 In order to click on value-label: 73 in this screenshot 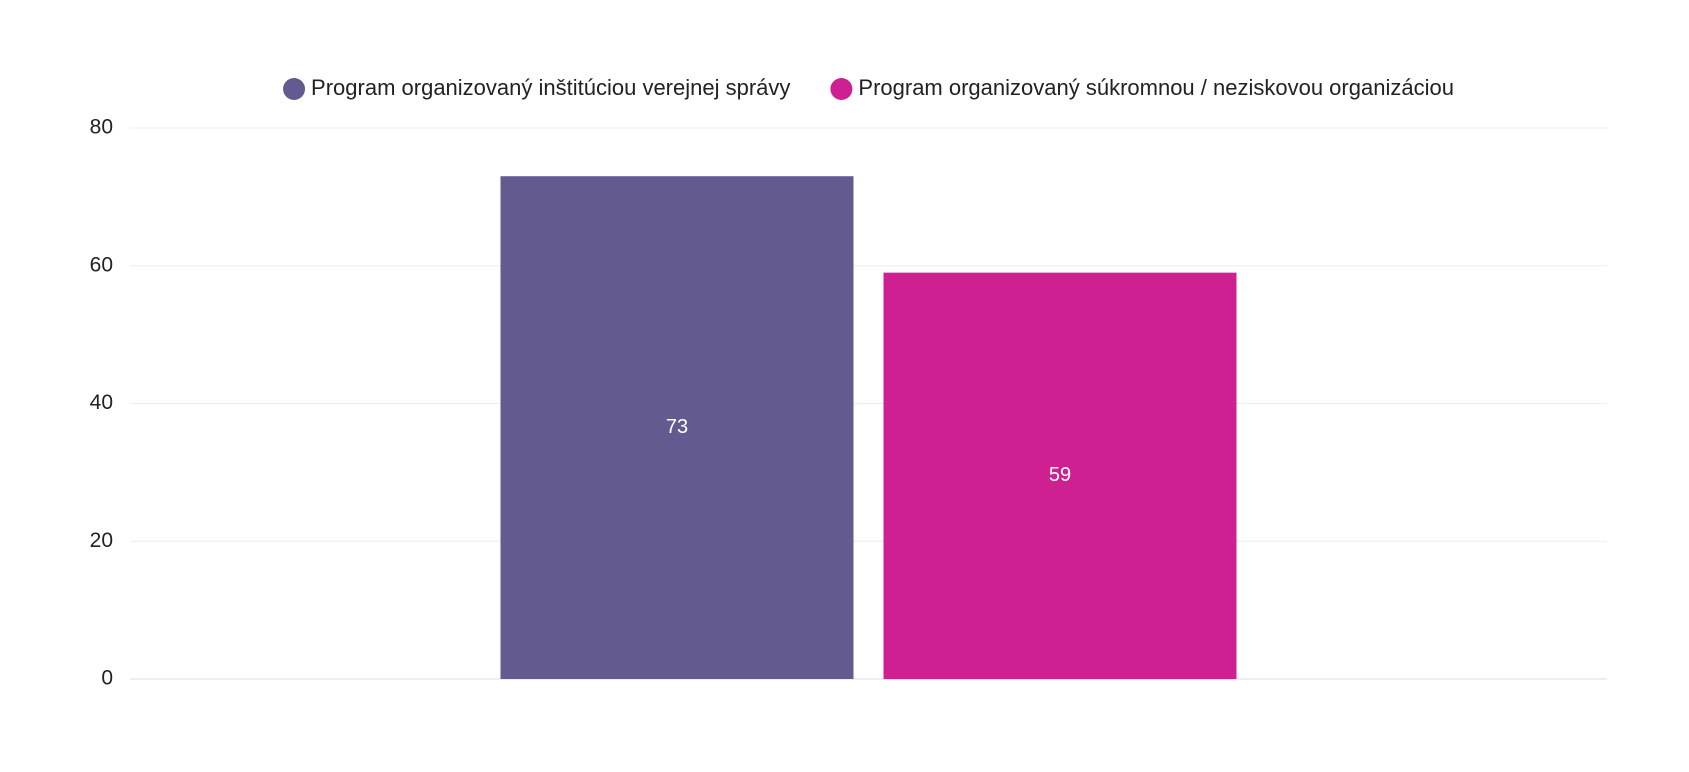, I will do `click(677, 427)`.